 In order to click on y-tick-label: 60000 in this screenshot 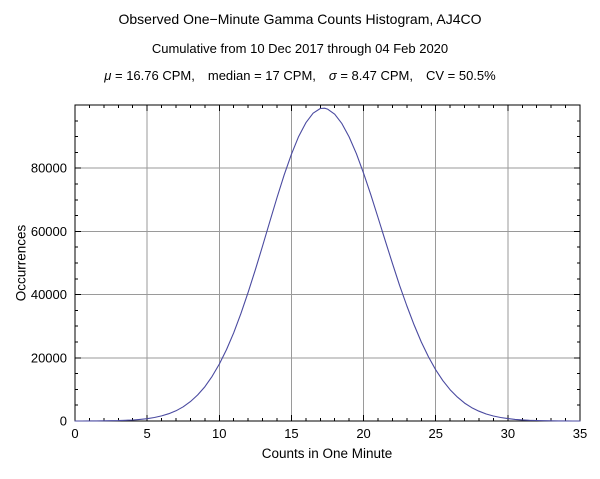, I will do `click(49, 231)`.